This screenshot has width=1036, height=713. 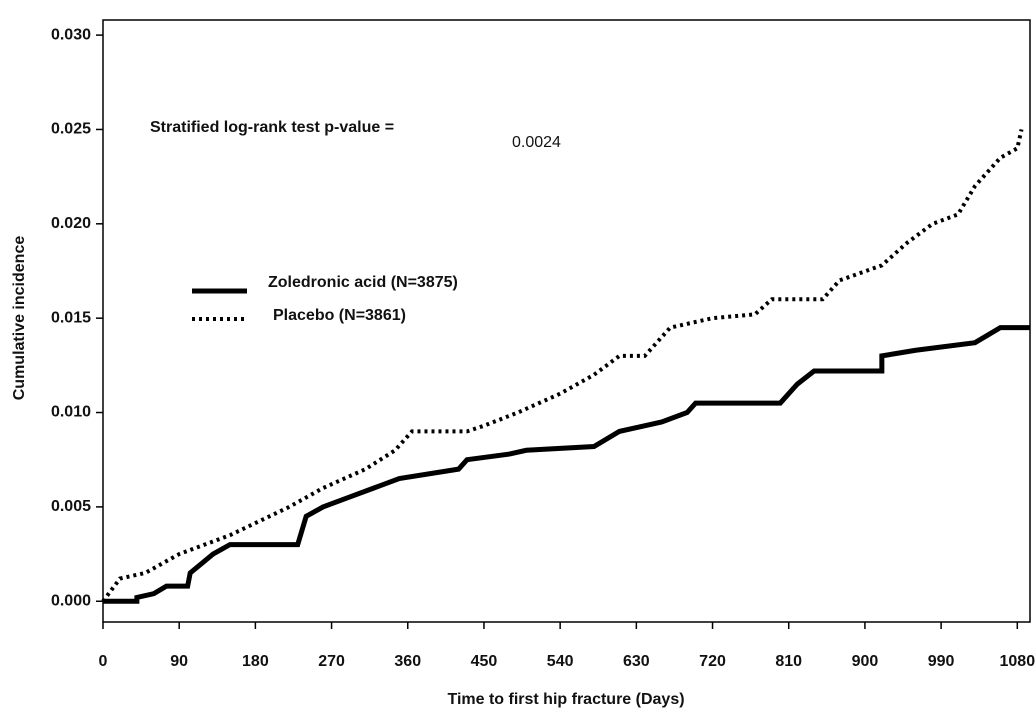 I want to click on x-tick-label: 630, so click(x=636, y=661).